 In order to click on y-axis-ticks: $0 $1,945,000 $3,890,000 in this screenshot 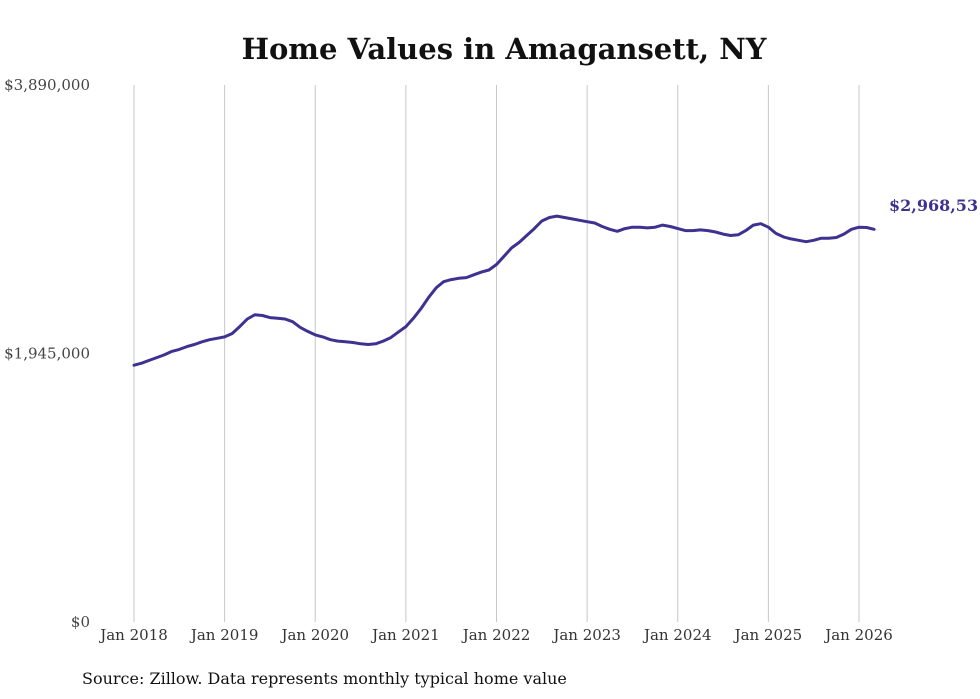, I will do `click(47, 353)`.